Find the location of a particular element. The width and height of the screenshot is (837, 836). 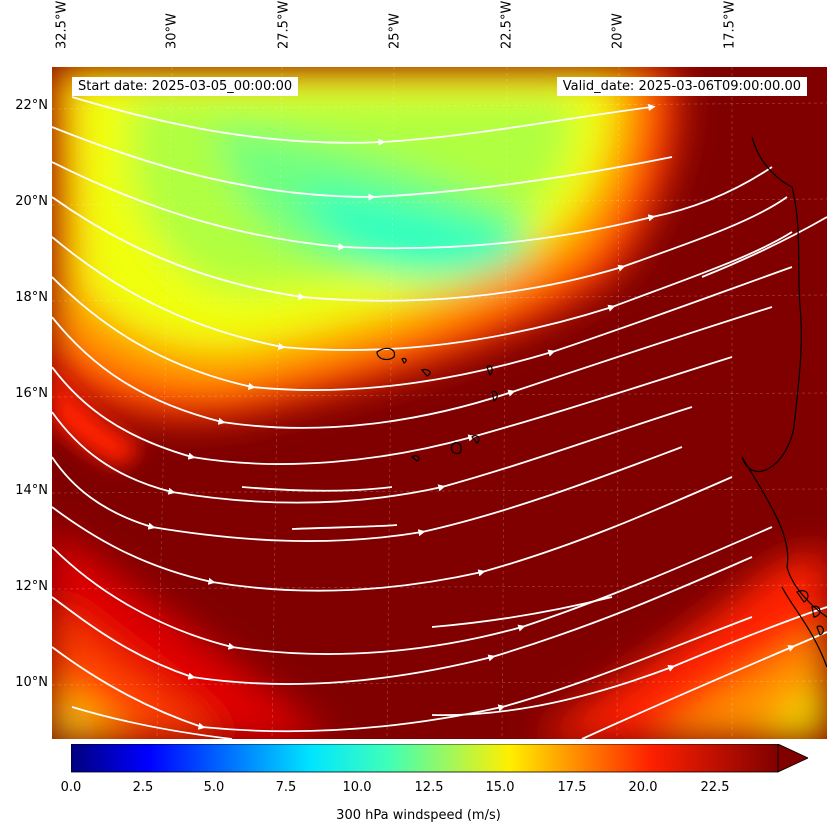

lon-tick-label: 20°W is located at coordinates (618, 31).